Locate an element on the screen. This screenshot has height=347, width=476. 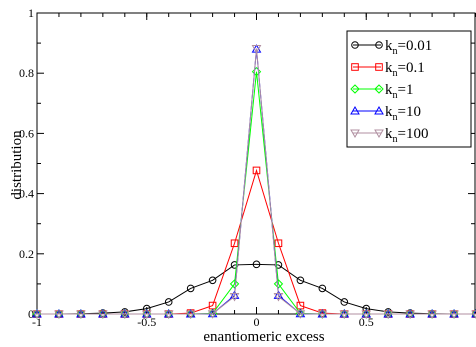
x-tick-label: -0.5 is located at coordinates (146, 322).